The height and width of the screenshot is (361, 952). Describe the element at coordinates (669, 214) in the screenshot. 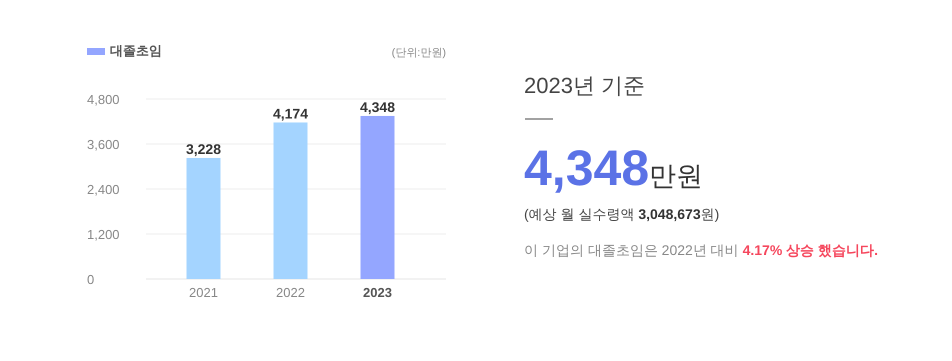

I see `text: 3,048,673` at that location.